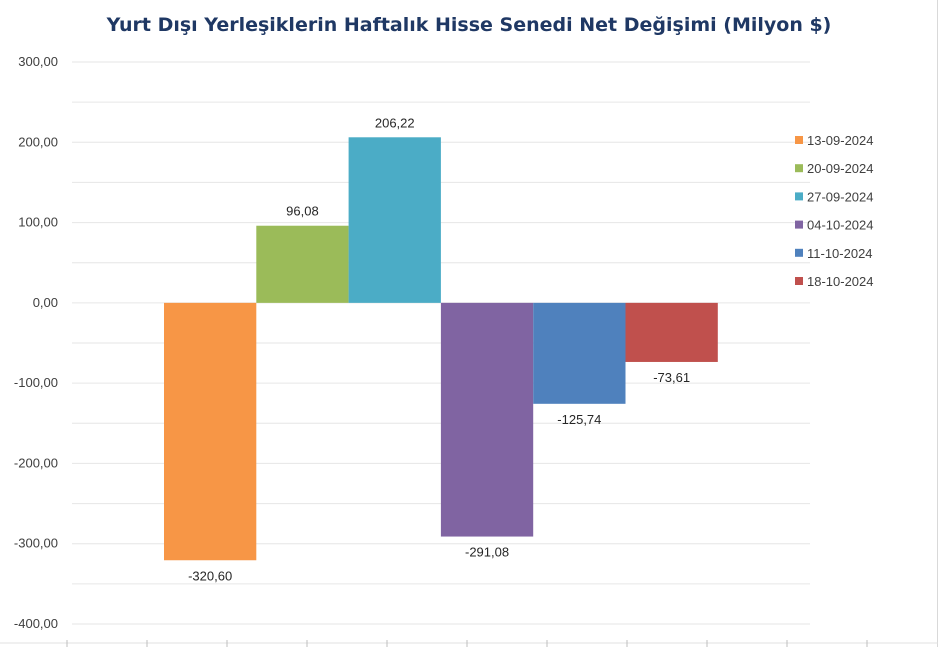  I want to click on bar-04-10-2024, so click(487, 419).